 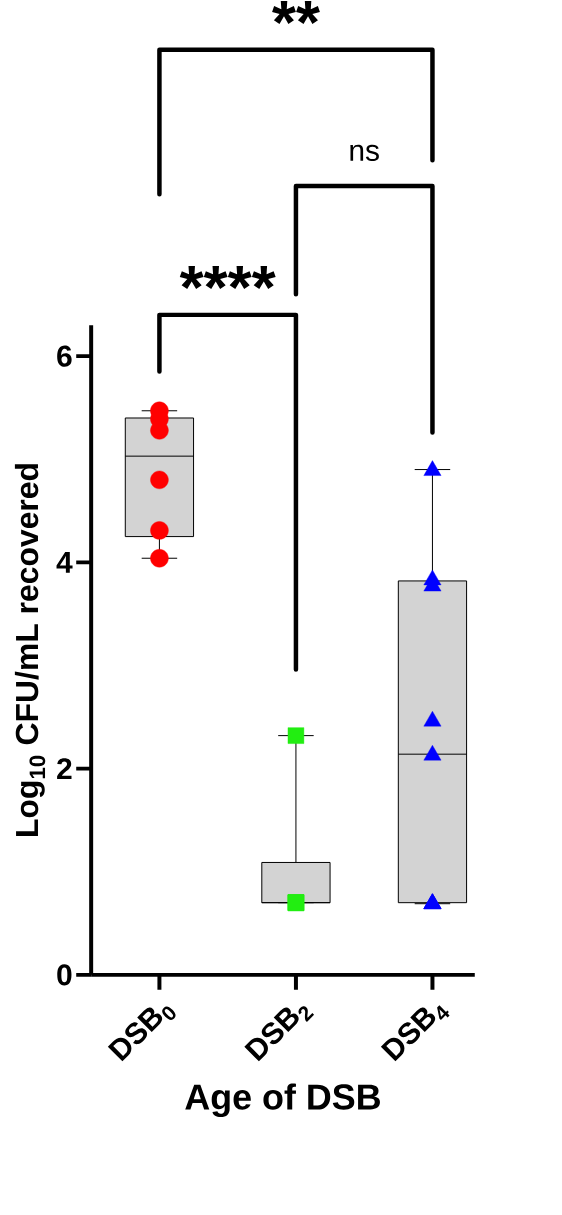 I want to click on y-tick-label: 4, so click(x=64, y=562).